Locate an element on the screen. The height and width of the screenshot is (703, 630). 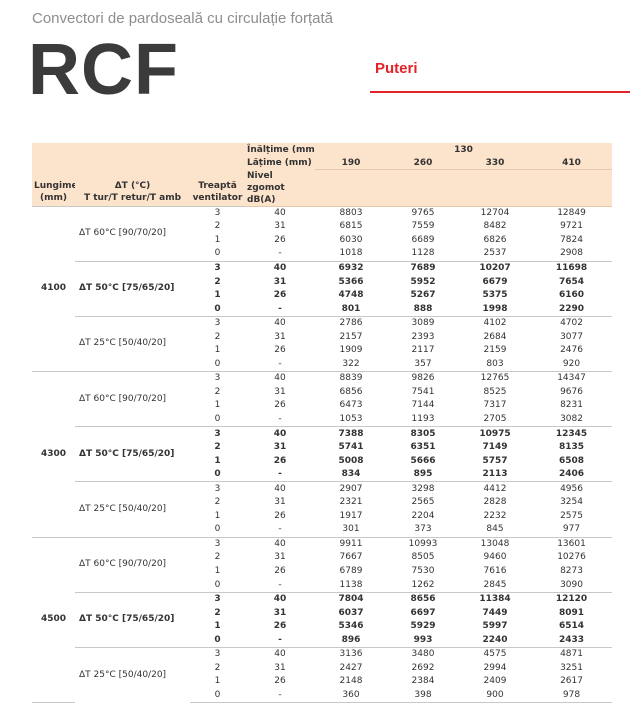
power-value: 8305 is located at coordinates (423, 433).